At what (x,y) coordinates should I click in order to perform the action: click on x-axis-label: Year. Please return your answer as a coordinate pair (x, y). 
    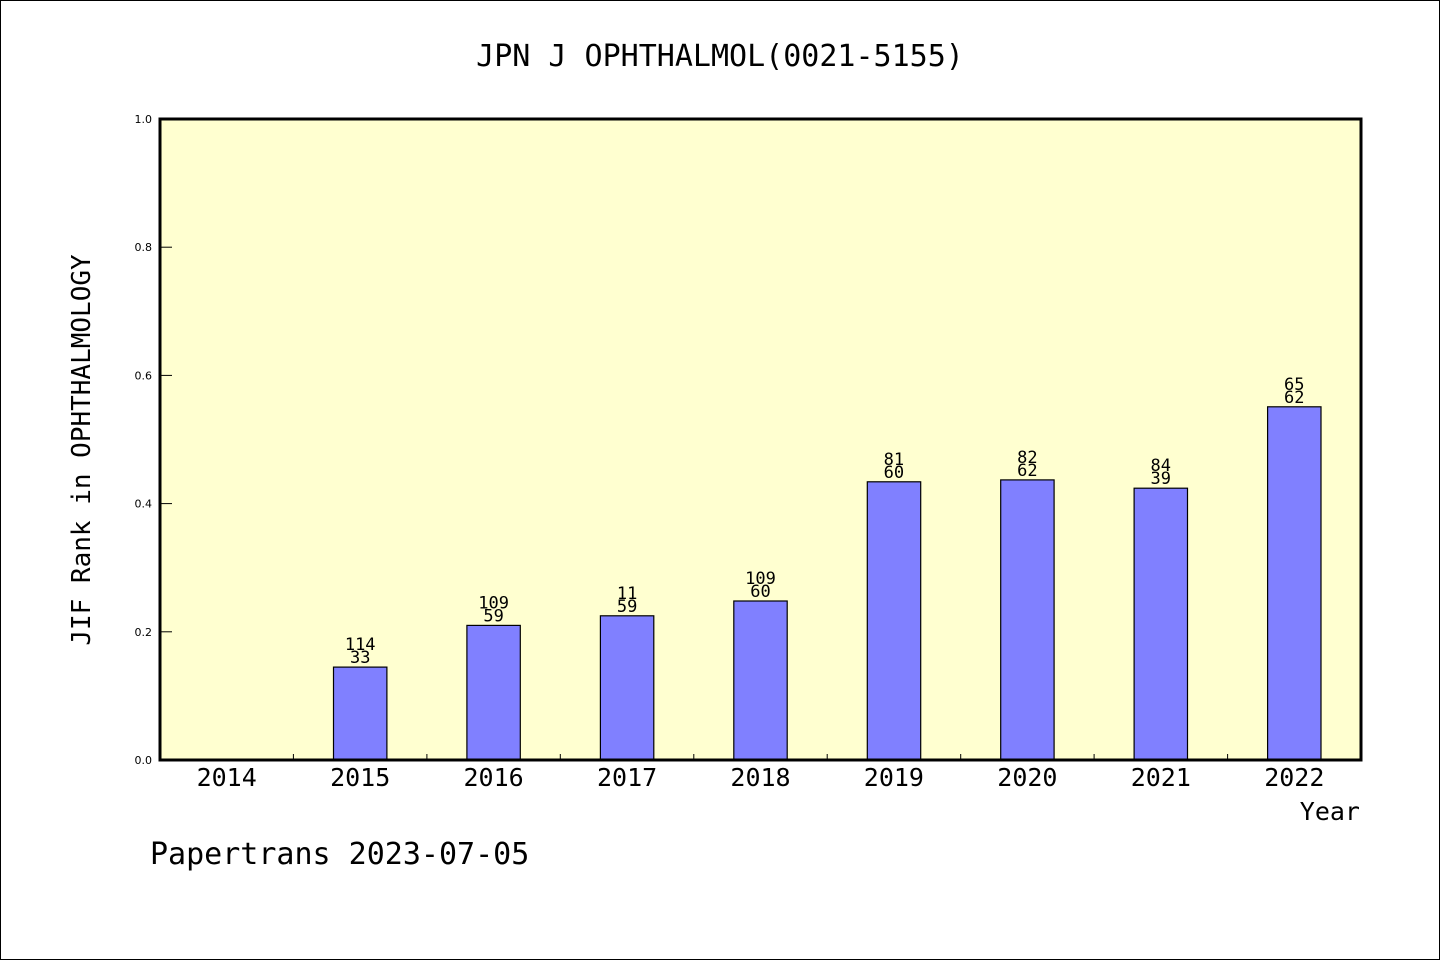
    Looking at the image, I should click on (1330, 811).